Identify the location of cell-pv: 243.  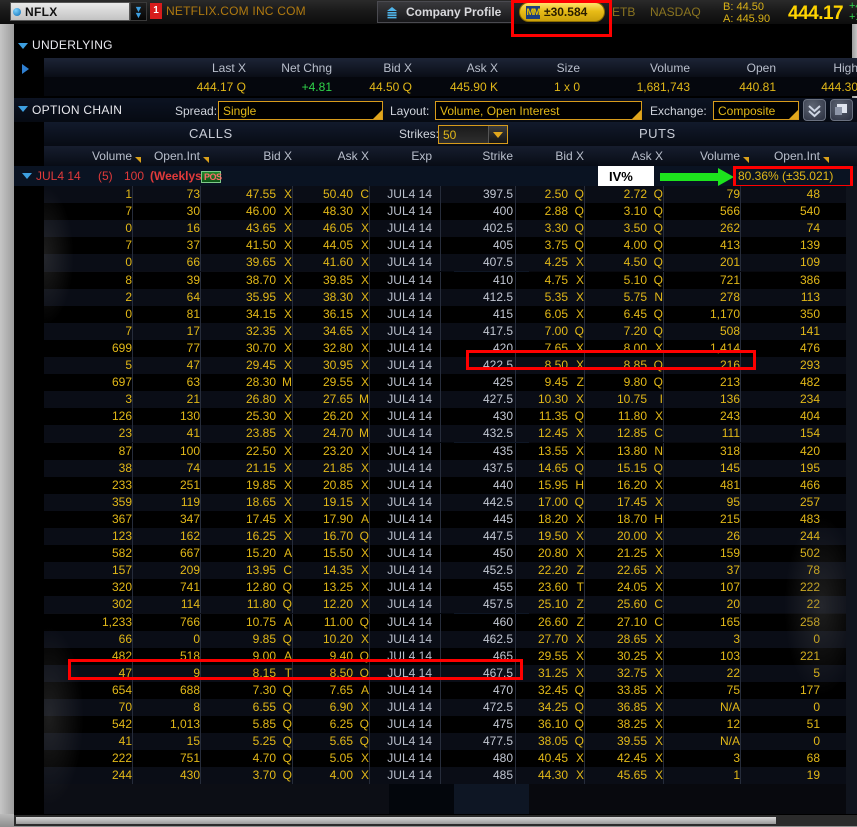
(729, 416).